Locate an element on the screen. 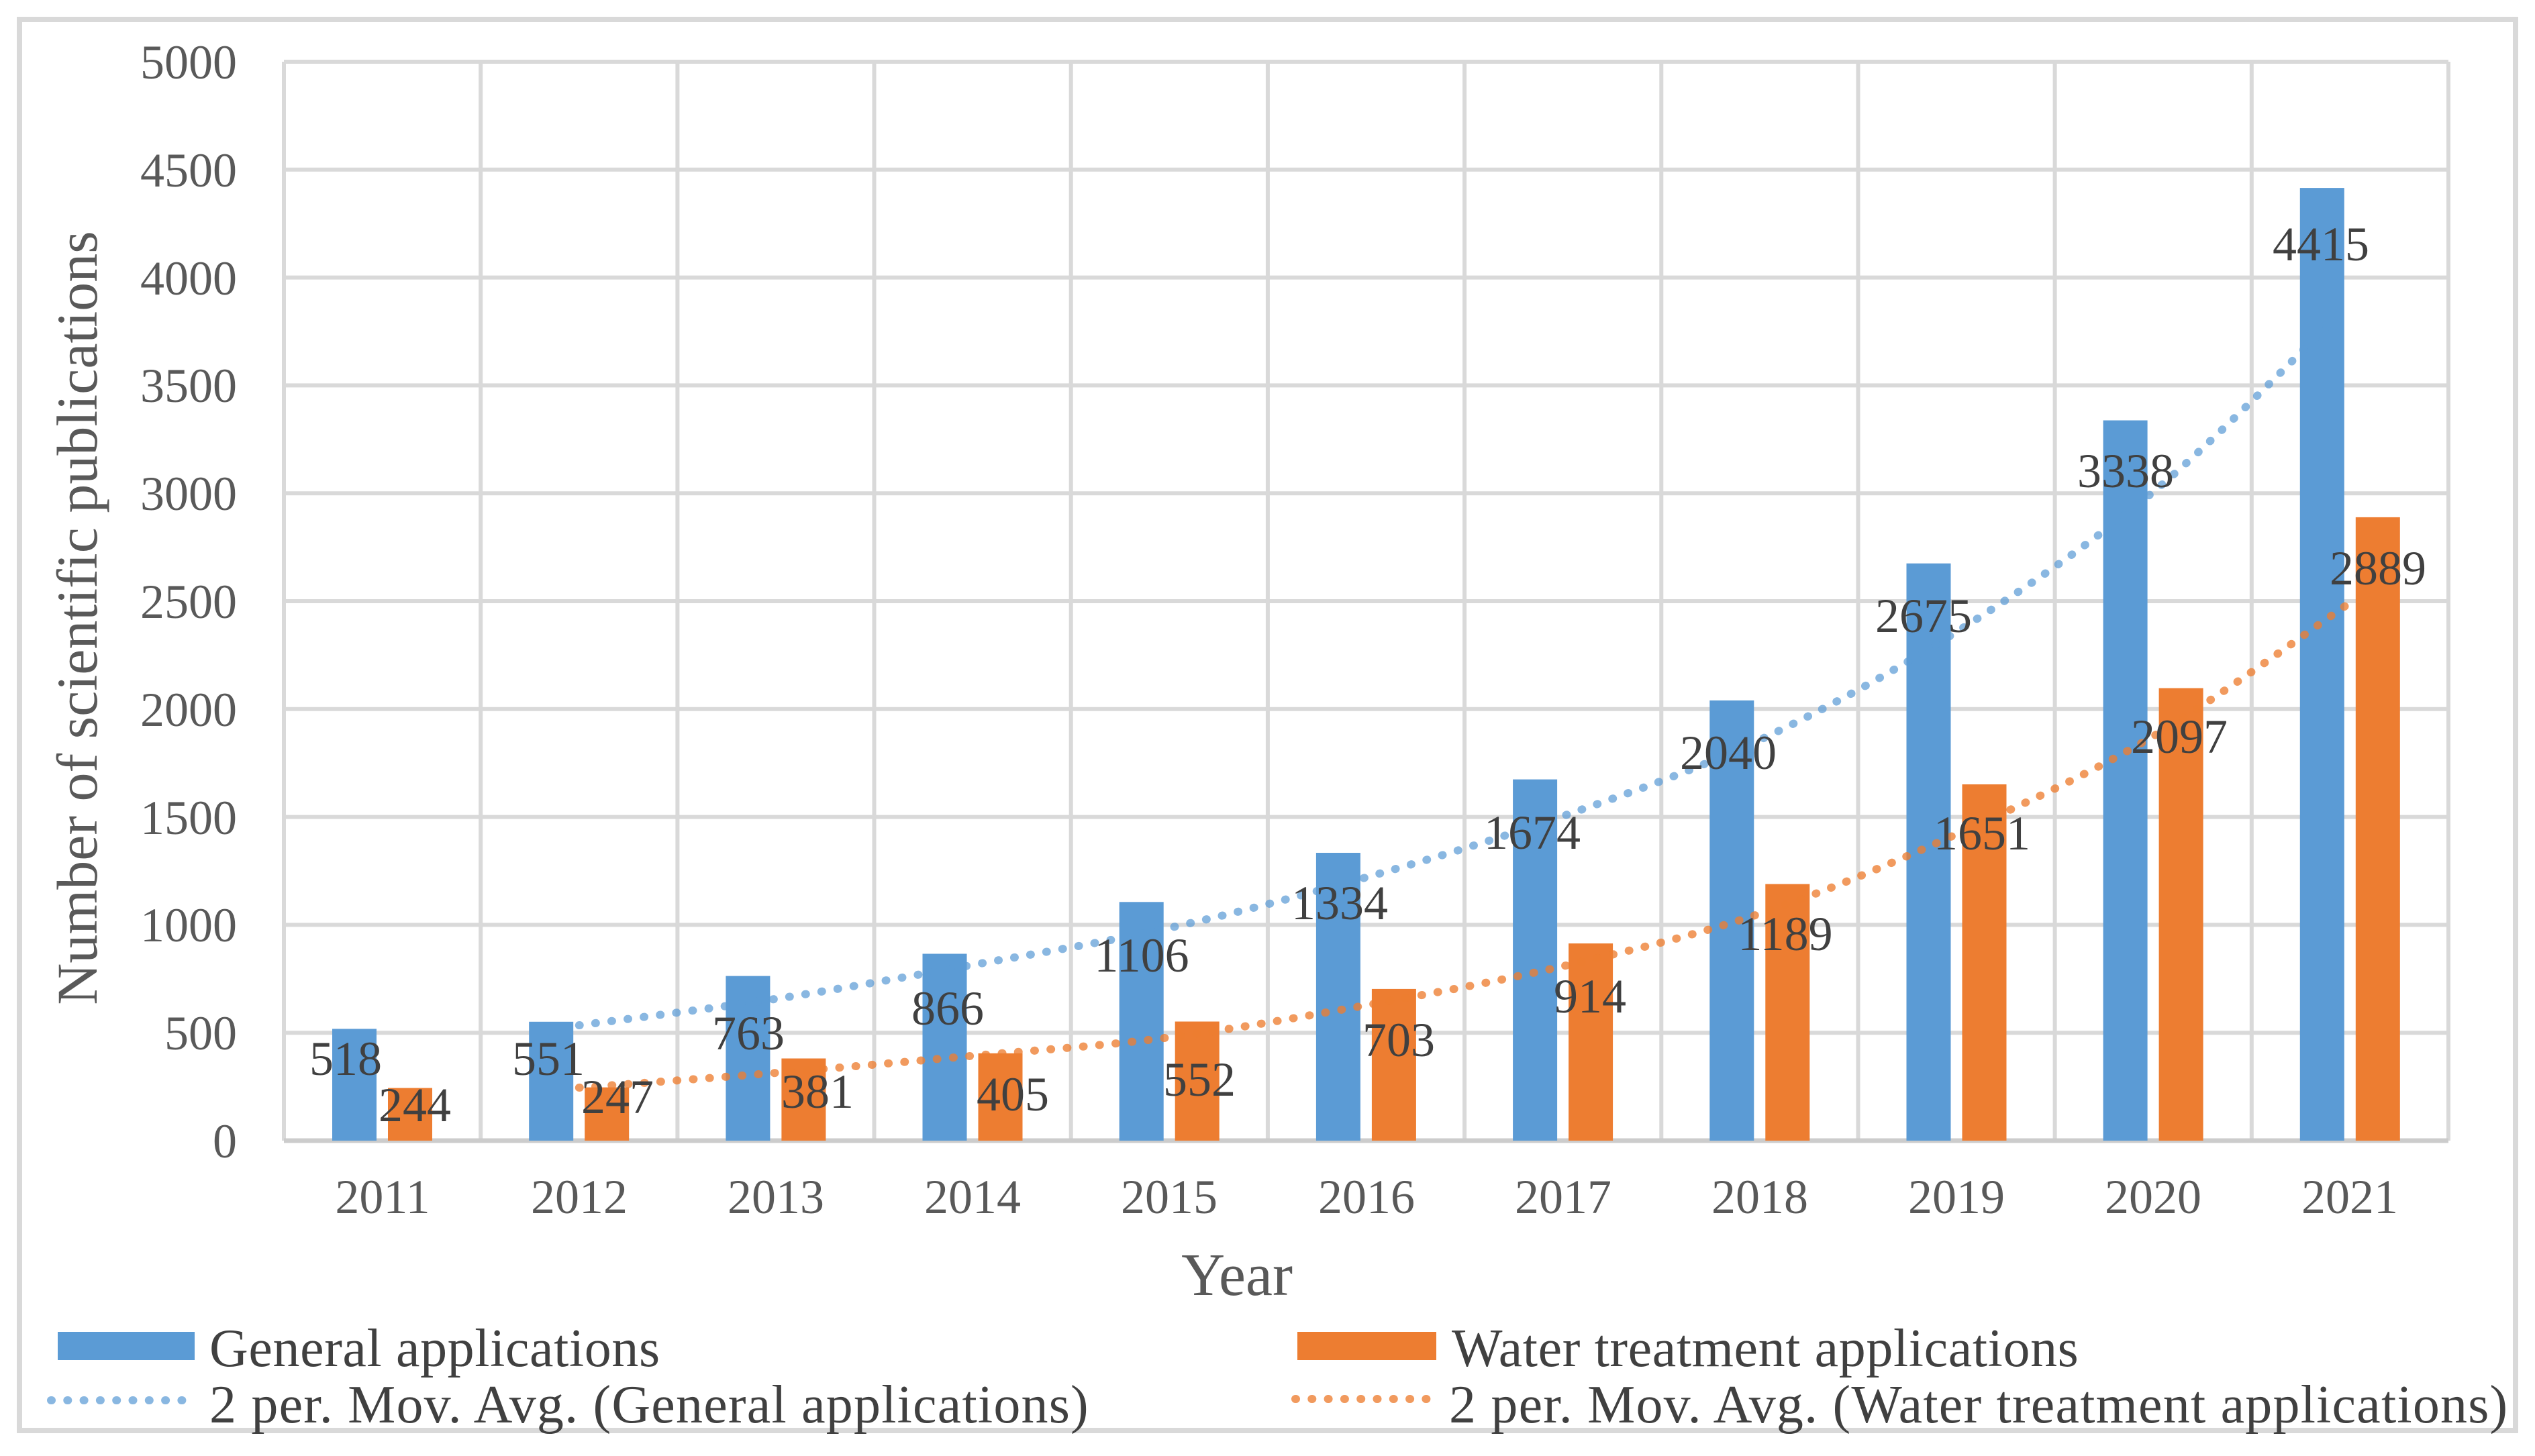  svg-text: Year is located at coordinates (1237, 1275).